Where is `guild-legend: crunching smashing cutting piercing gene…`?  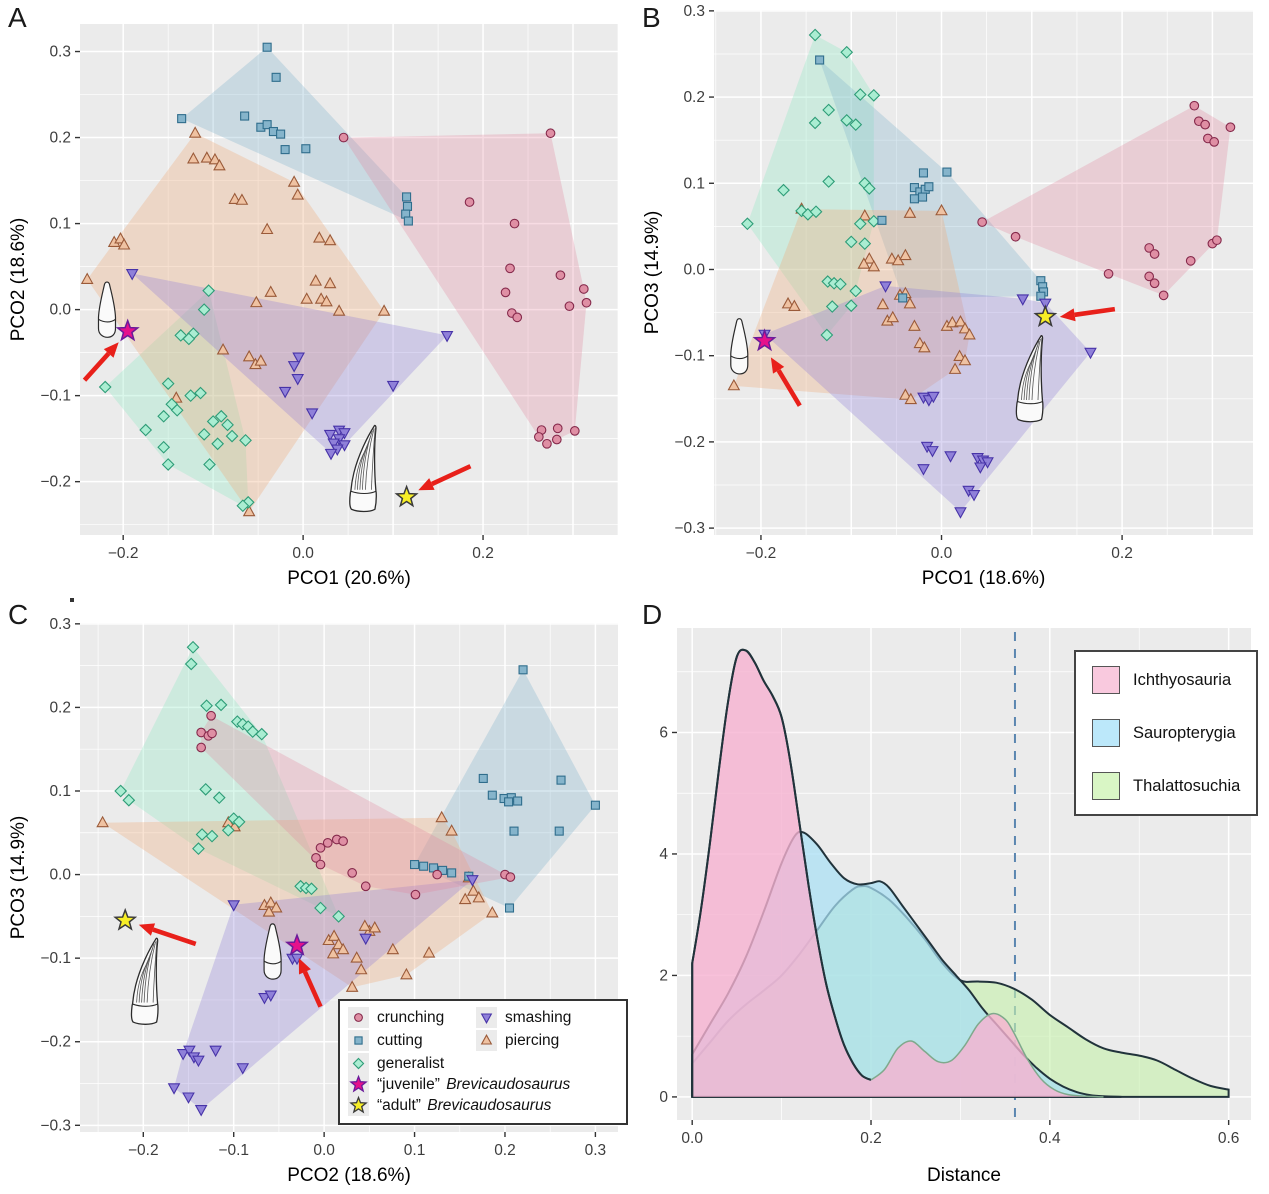
guild-legend: crunching smashing cutting piercing gene… is located at coordinates (483, 1062).